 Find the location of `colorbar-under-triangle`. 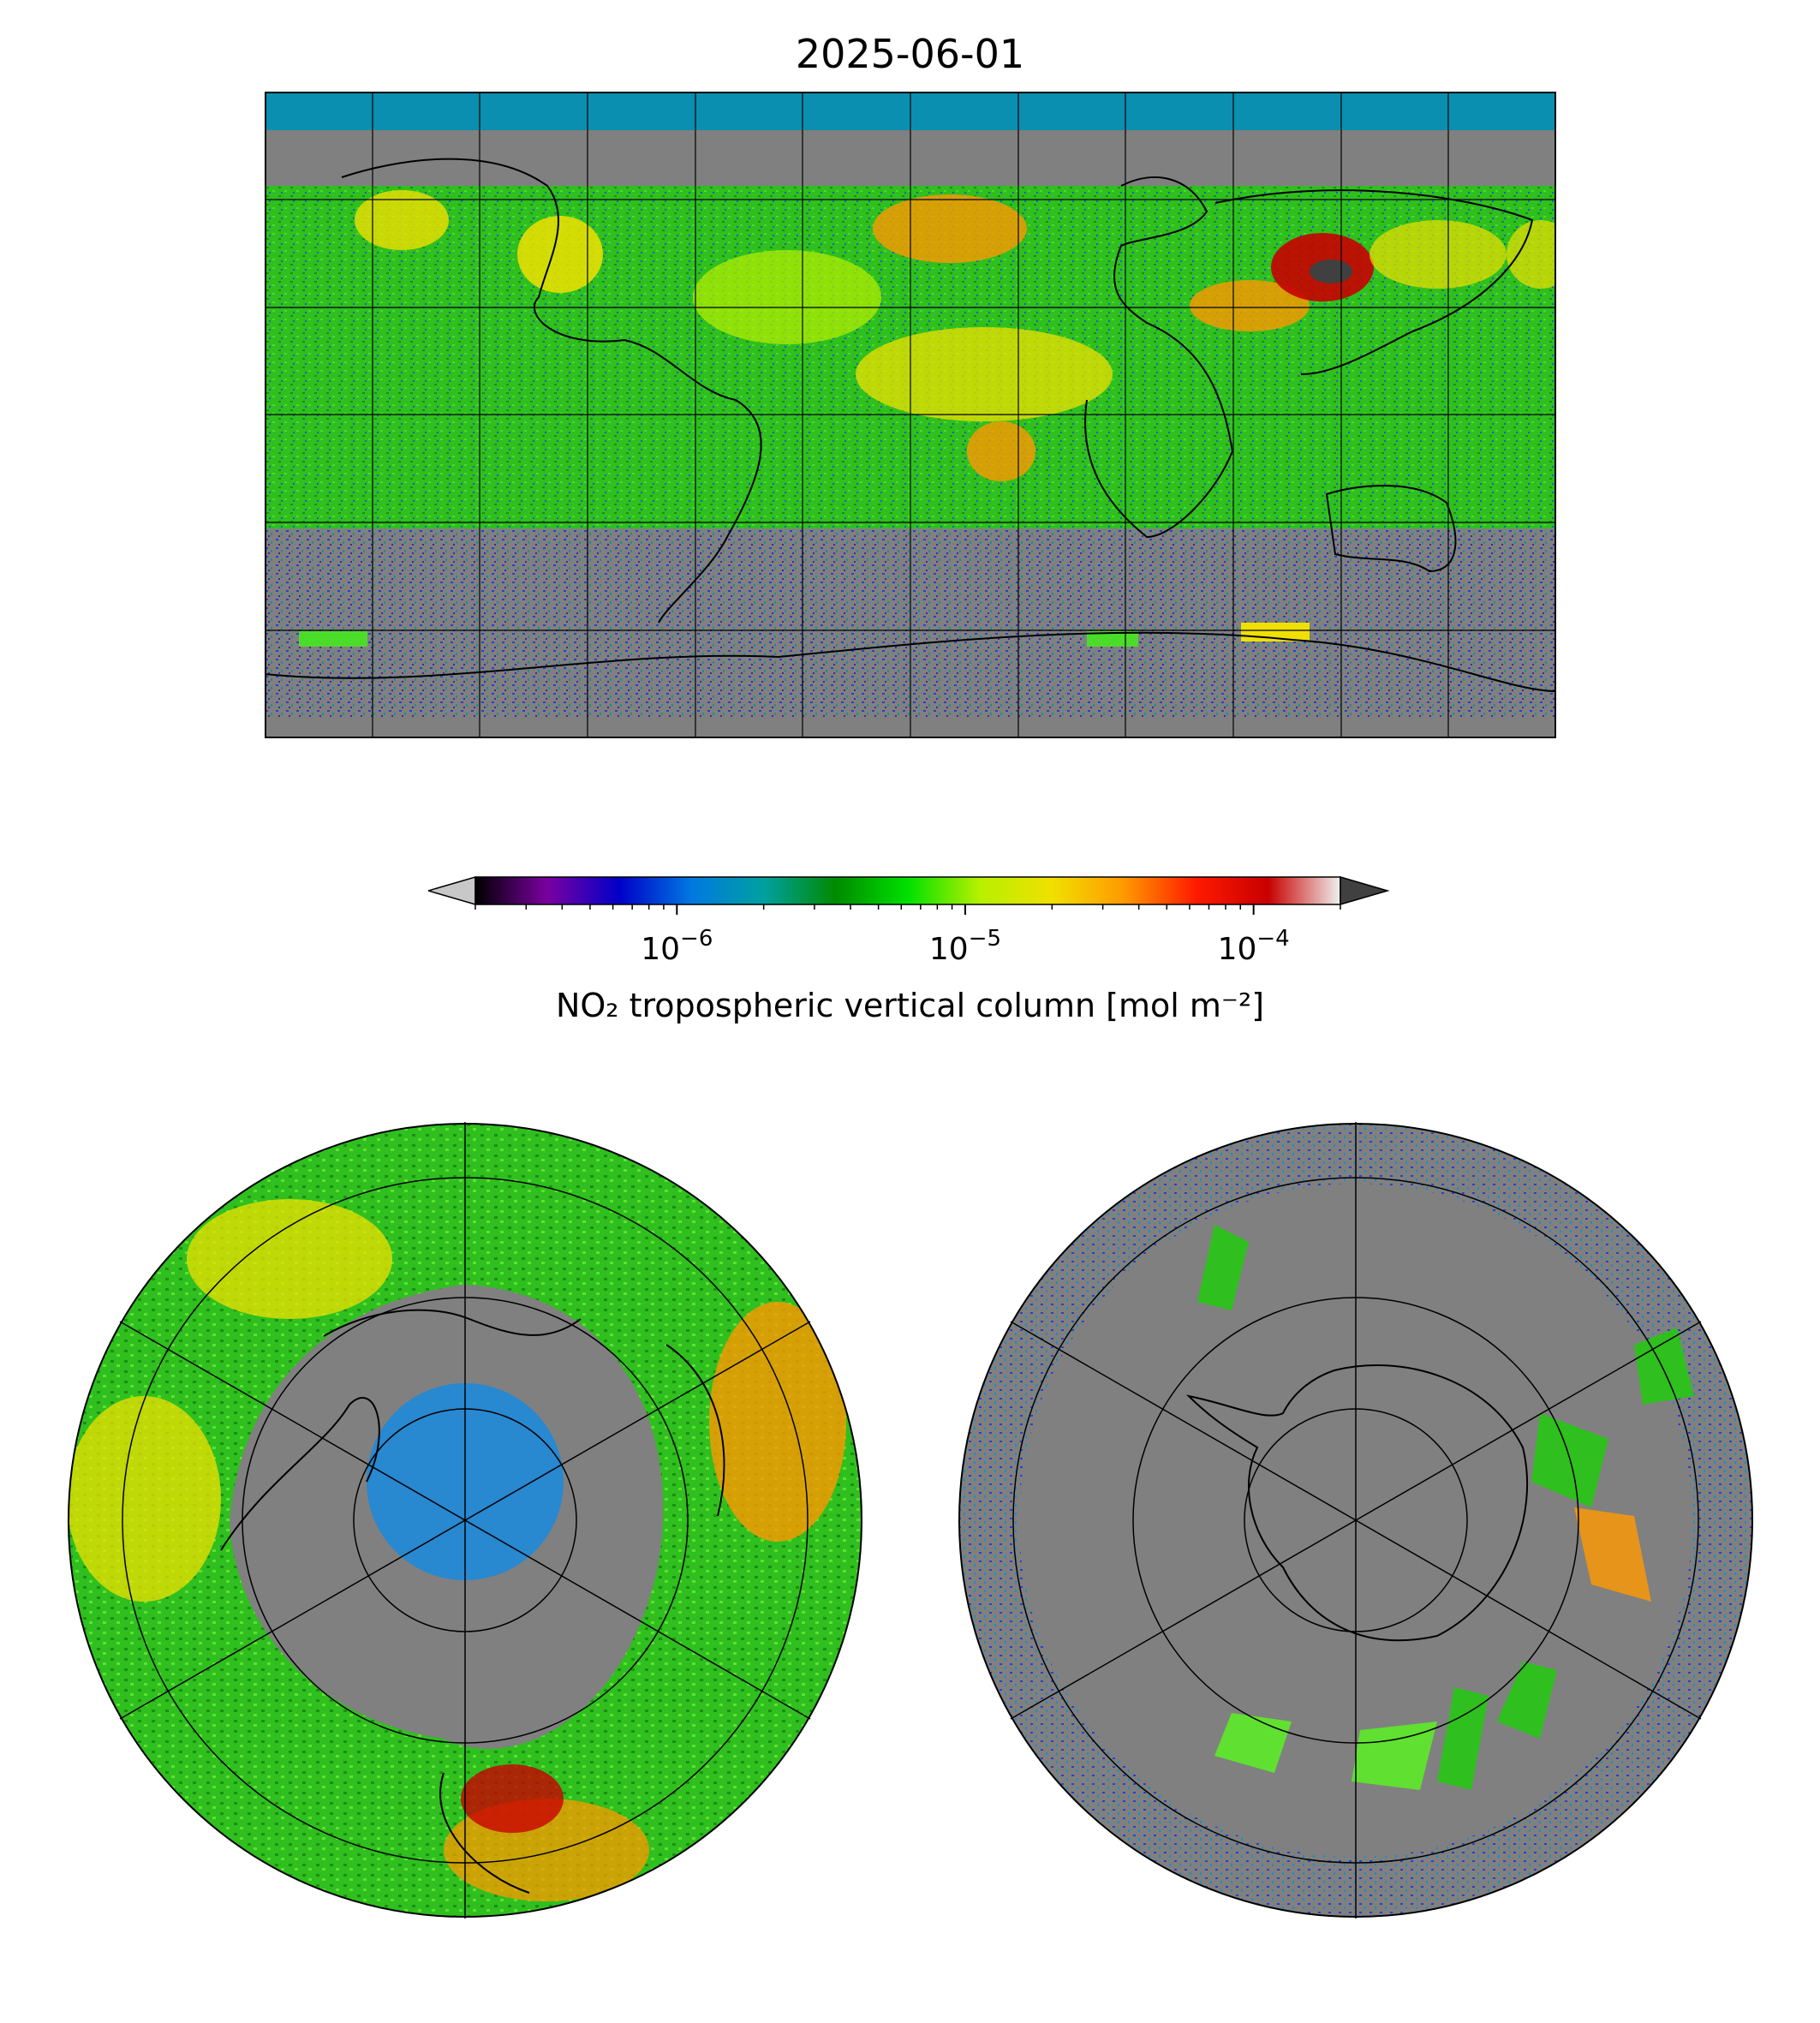

colorbar-under-triangle is located at coordinates (452, 891).